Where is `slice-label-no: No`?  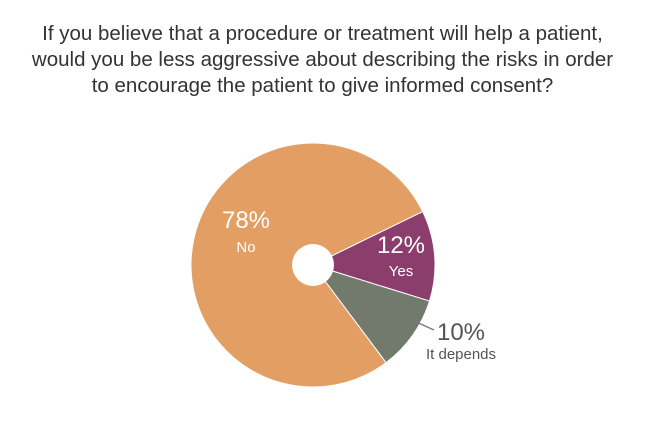 slice-label-no: No is located at coordinates (245, 247).